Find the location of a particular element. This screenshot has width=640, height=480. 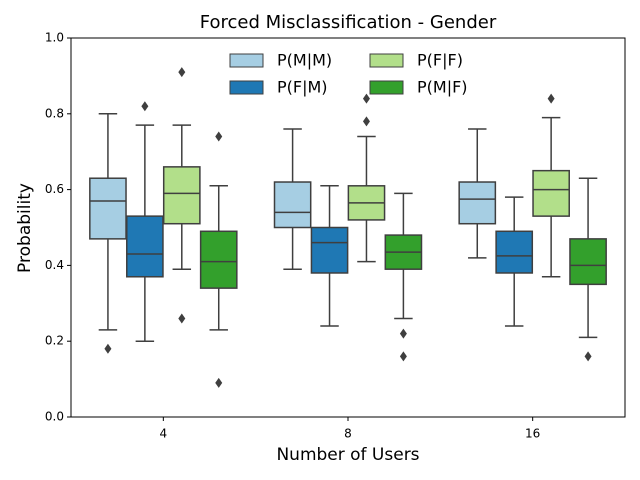

legend-label: P(F|F) is located at coordinates (440, 60).